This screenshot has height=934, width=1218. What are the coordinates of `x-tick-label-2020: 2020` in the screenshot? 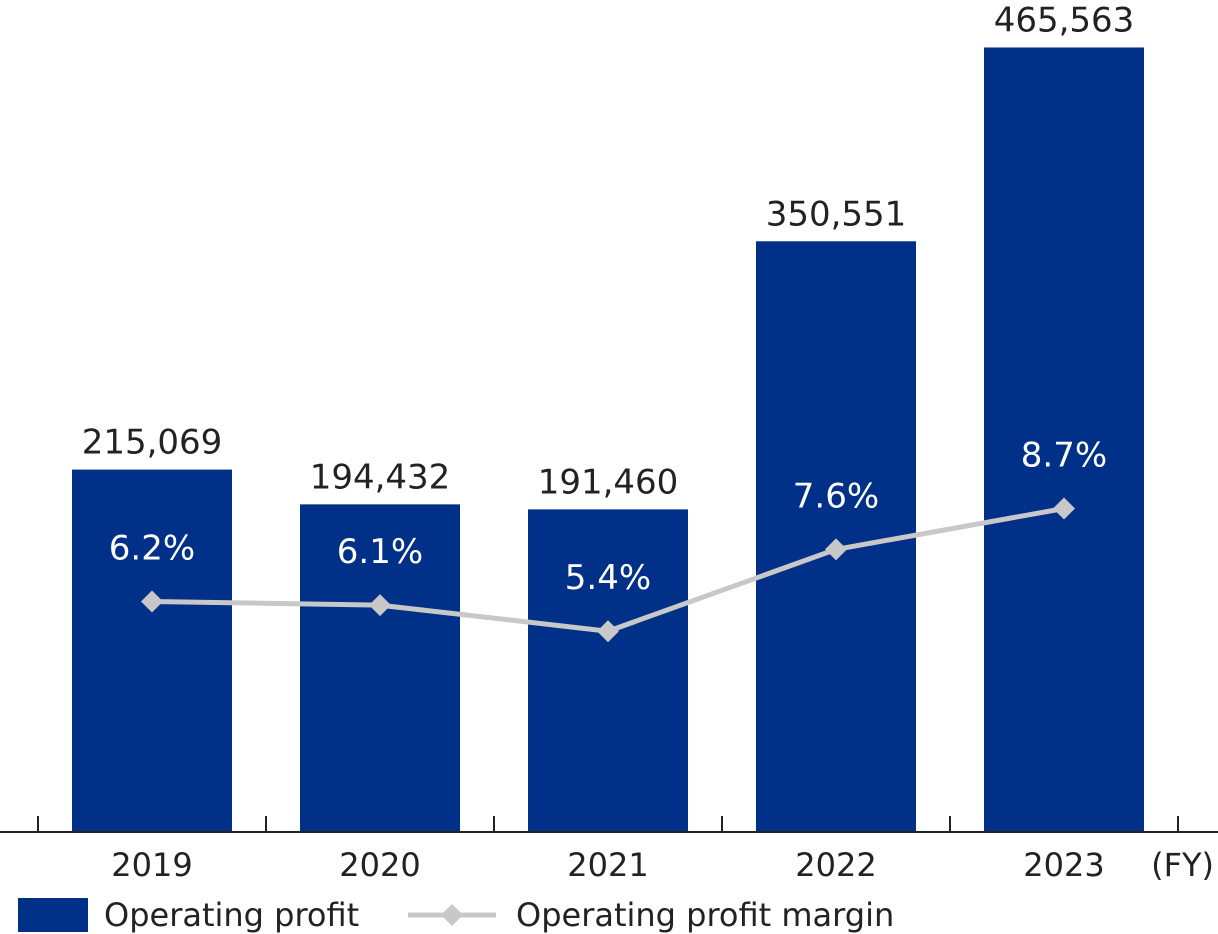 It's located at (379, 865).